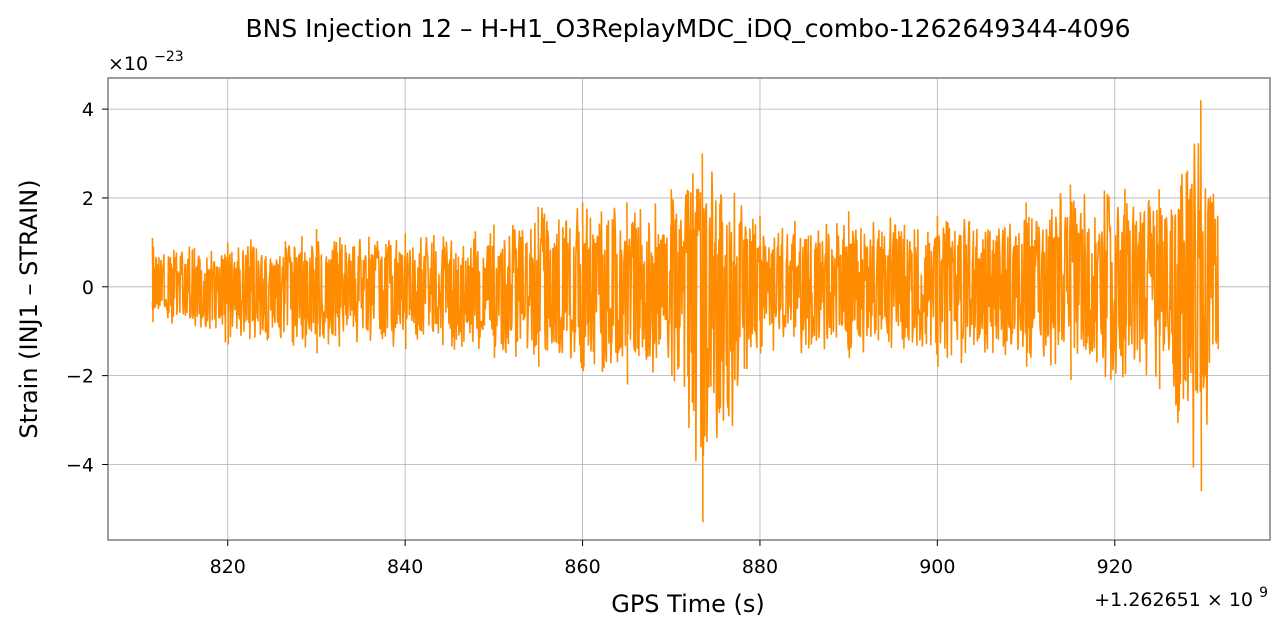 The image size is (1284, 633). I want to click on x-offset-label: +1.262651 × 10 9, so click(1181, 598).